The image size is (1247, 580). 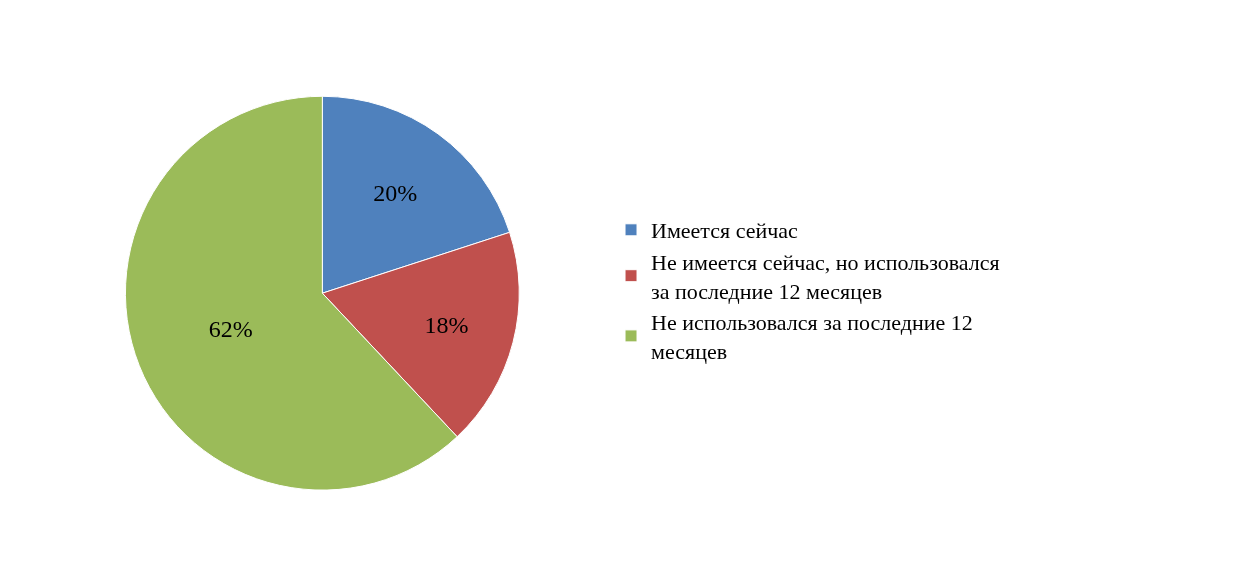 I want to click on data-label: 20%, so click(x=395, y=192).